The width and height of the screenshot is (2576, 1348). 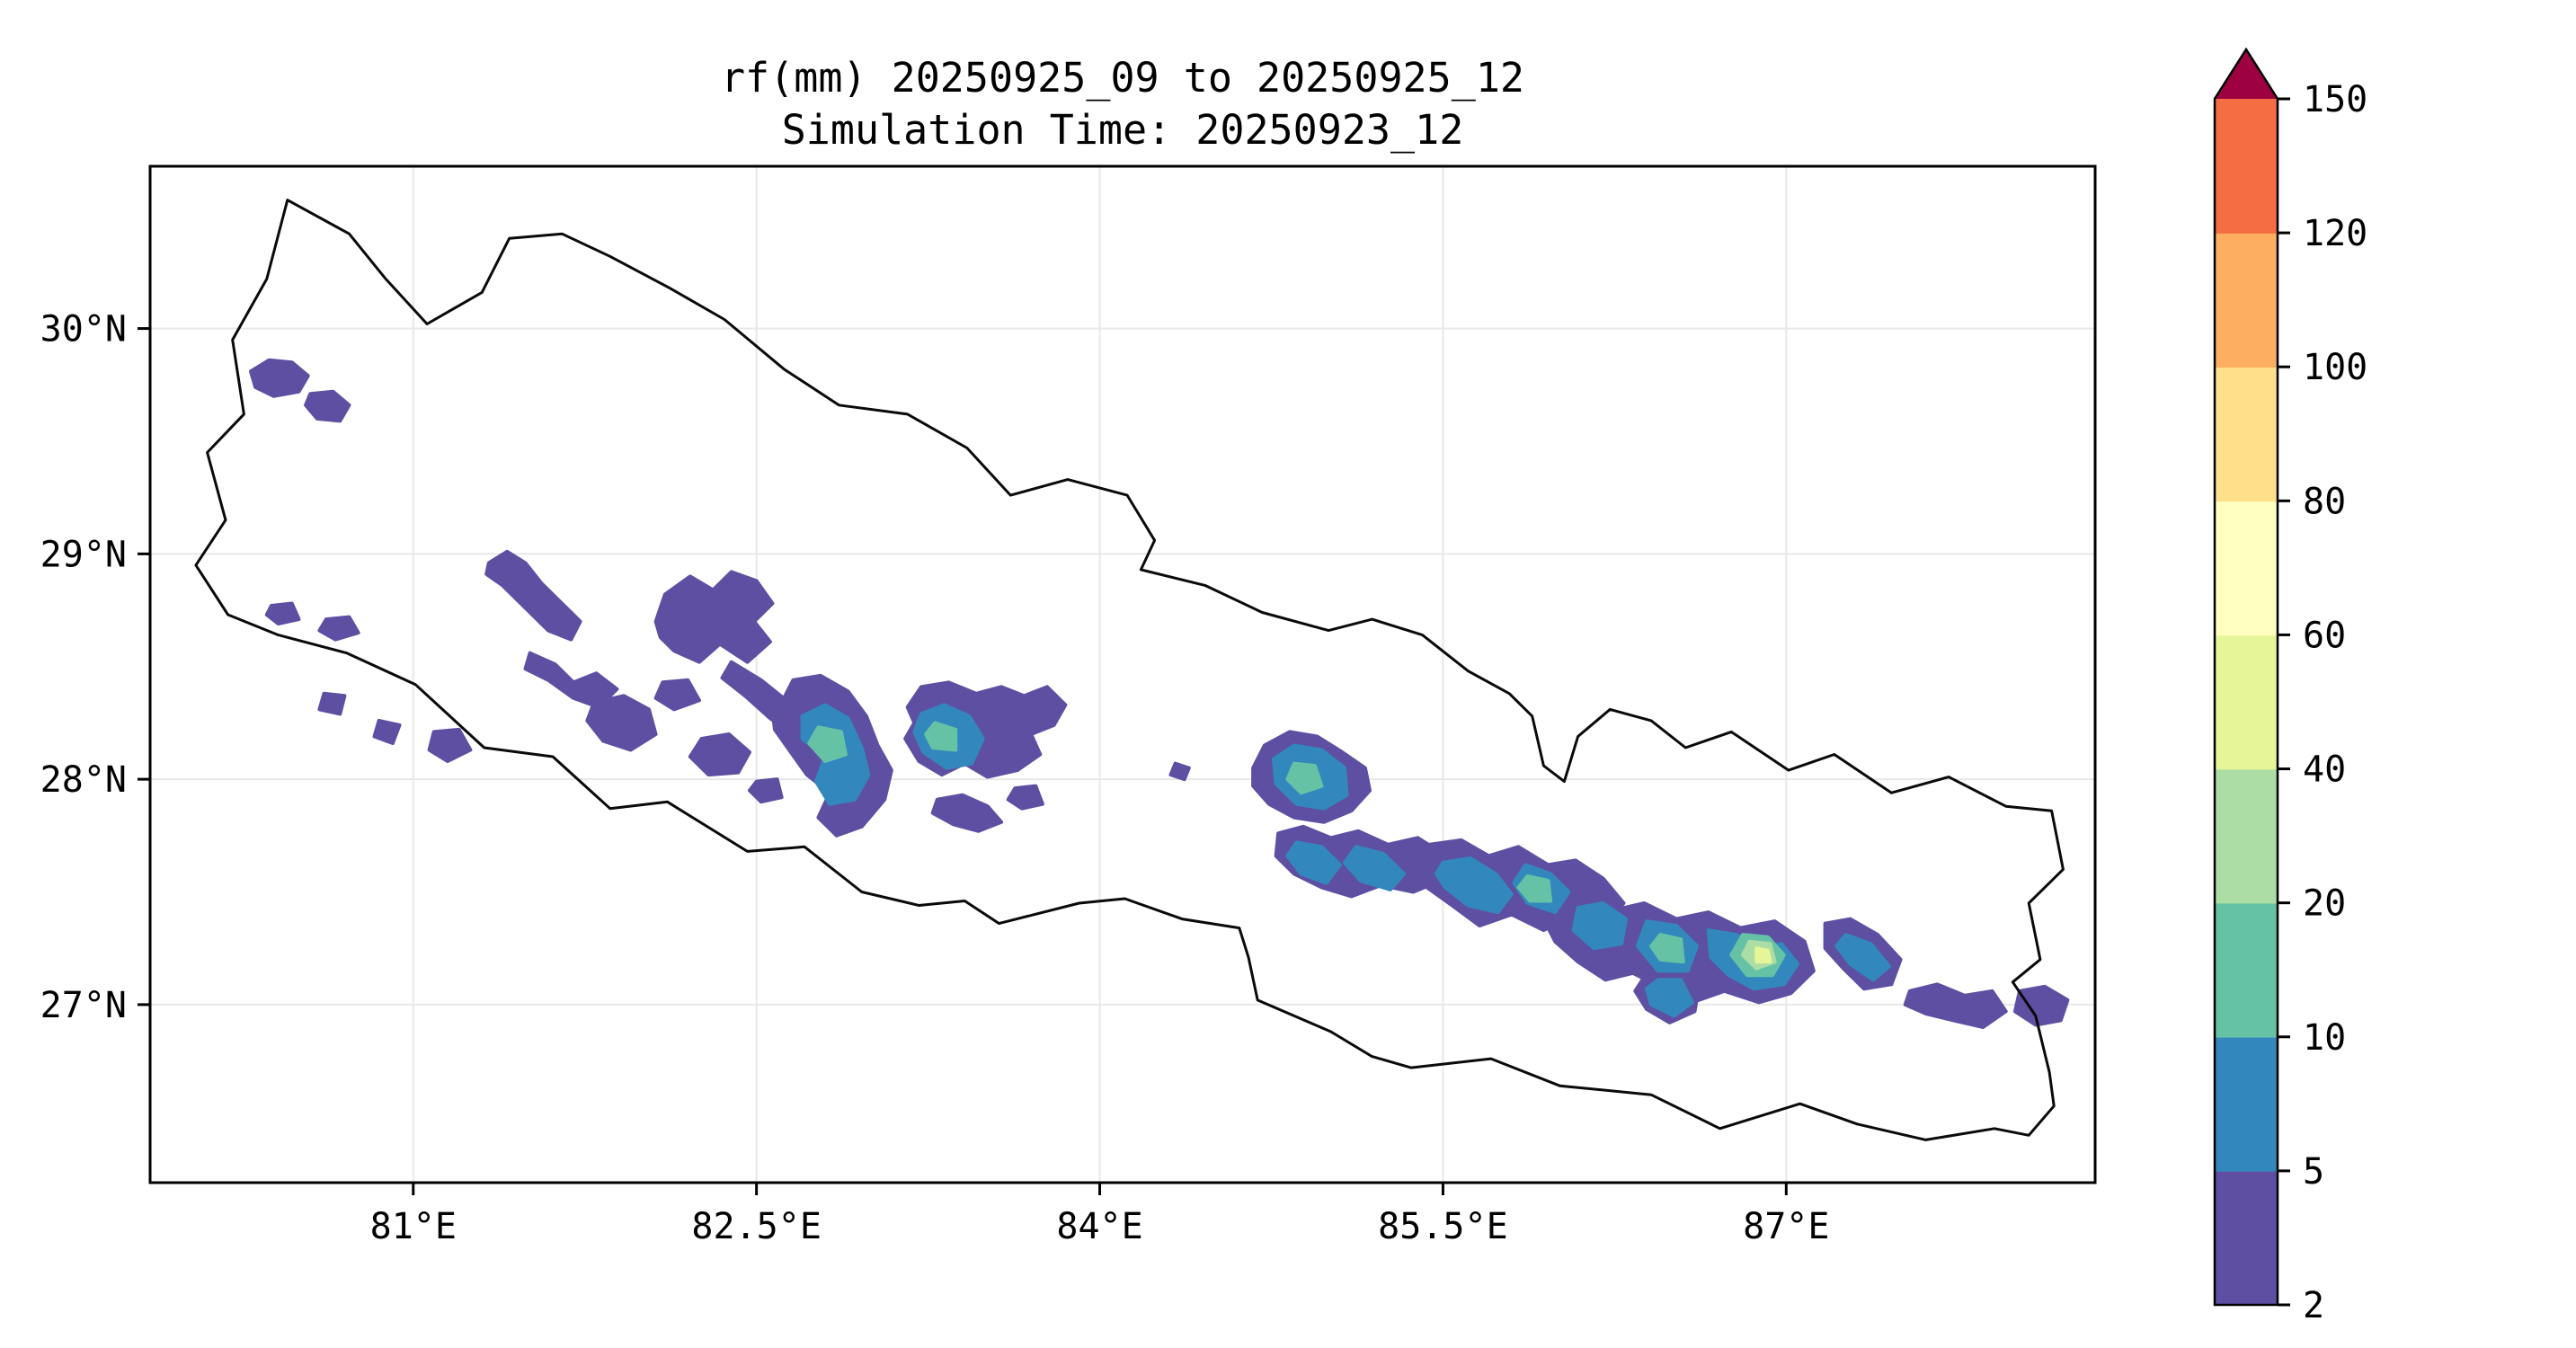 I want to click on chart-title-line2: Simulation Time: 20250923_12, so click(x=1123, y=130).